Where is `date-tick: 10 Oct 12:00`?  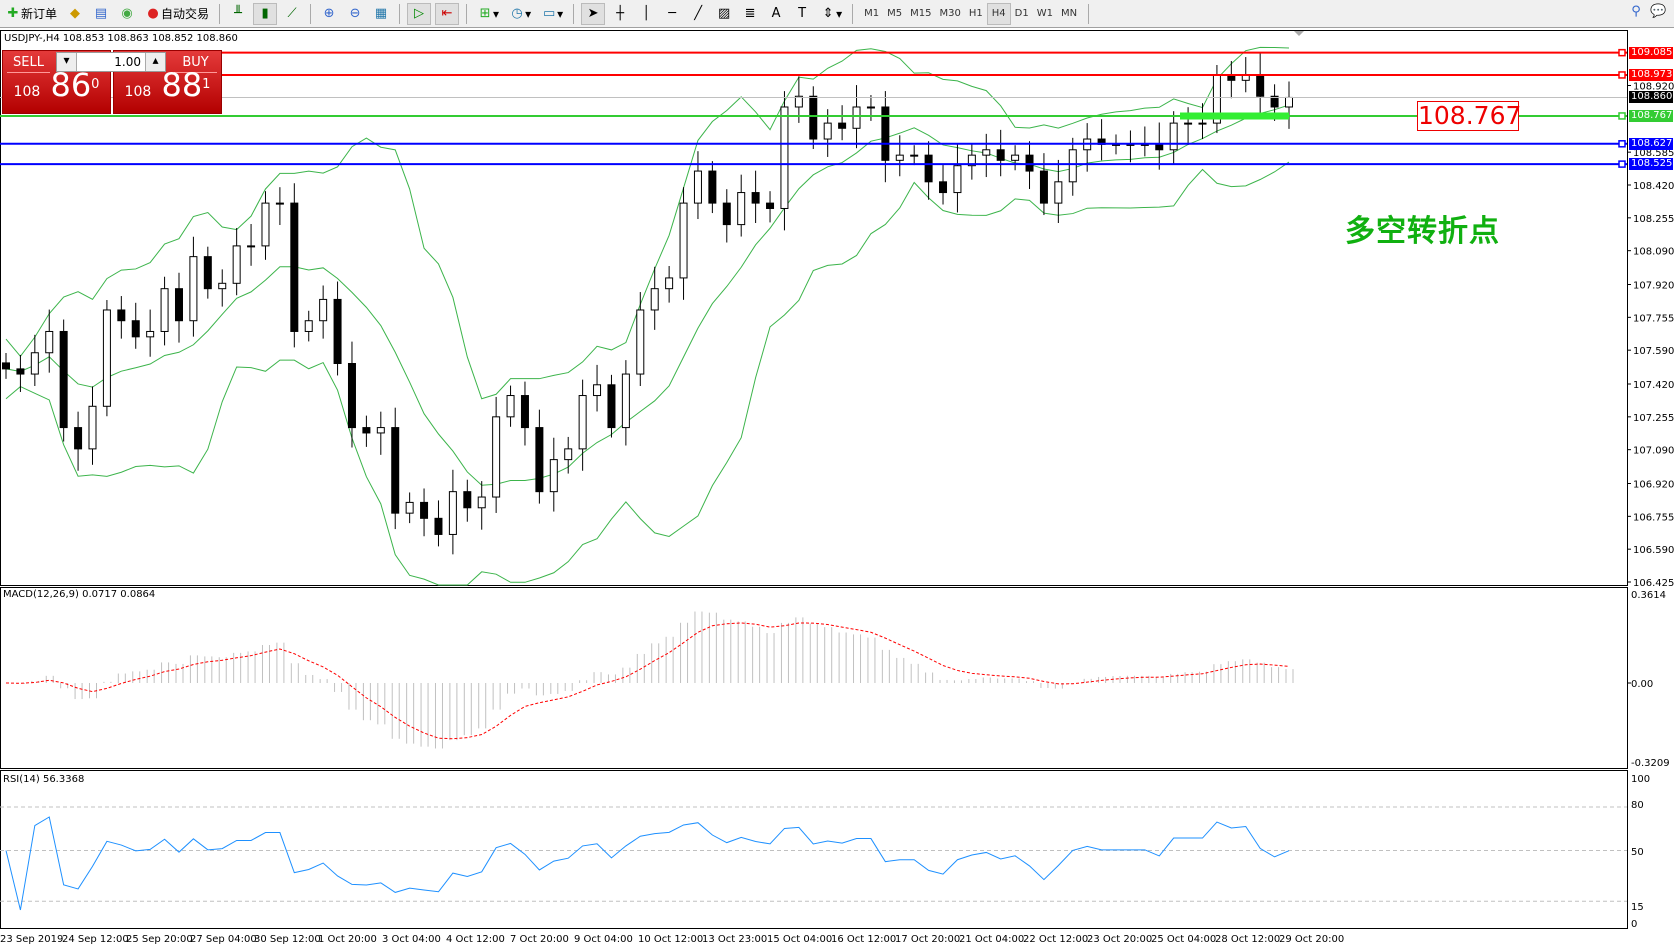 date-tick: 10 Oct 12:00 is located at coordinates (671, 939).